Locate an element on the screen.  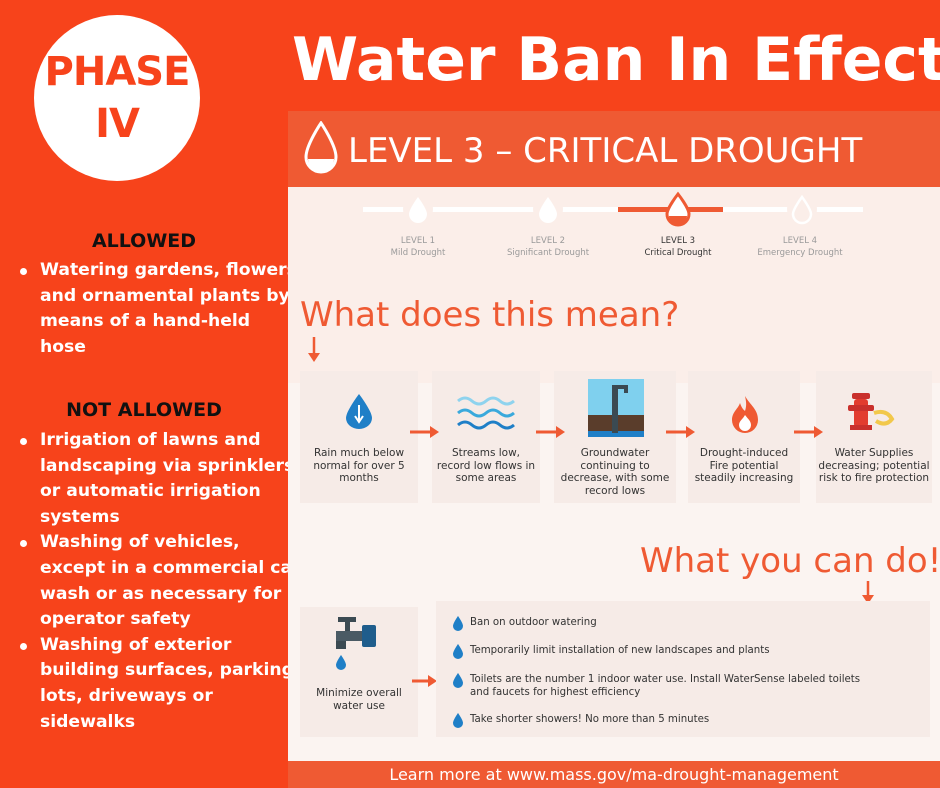
page-title: Water Ban In Effect is located at coordinates (616, 60).